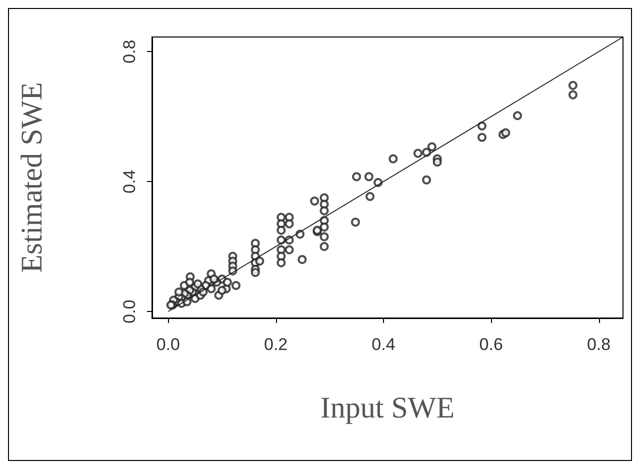 This screenshot has width=640, height=469. Describe the element at coordinates (276, 344) in the screenshot. I see `x-tick-label: 0.2` at that location.